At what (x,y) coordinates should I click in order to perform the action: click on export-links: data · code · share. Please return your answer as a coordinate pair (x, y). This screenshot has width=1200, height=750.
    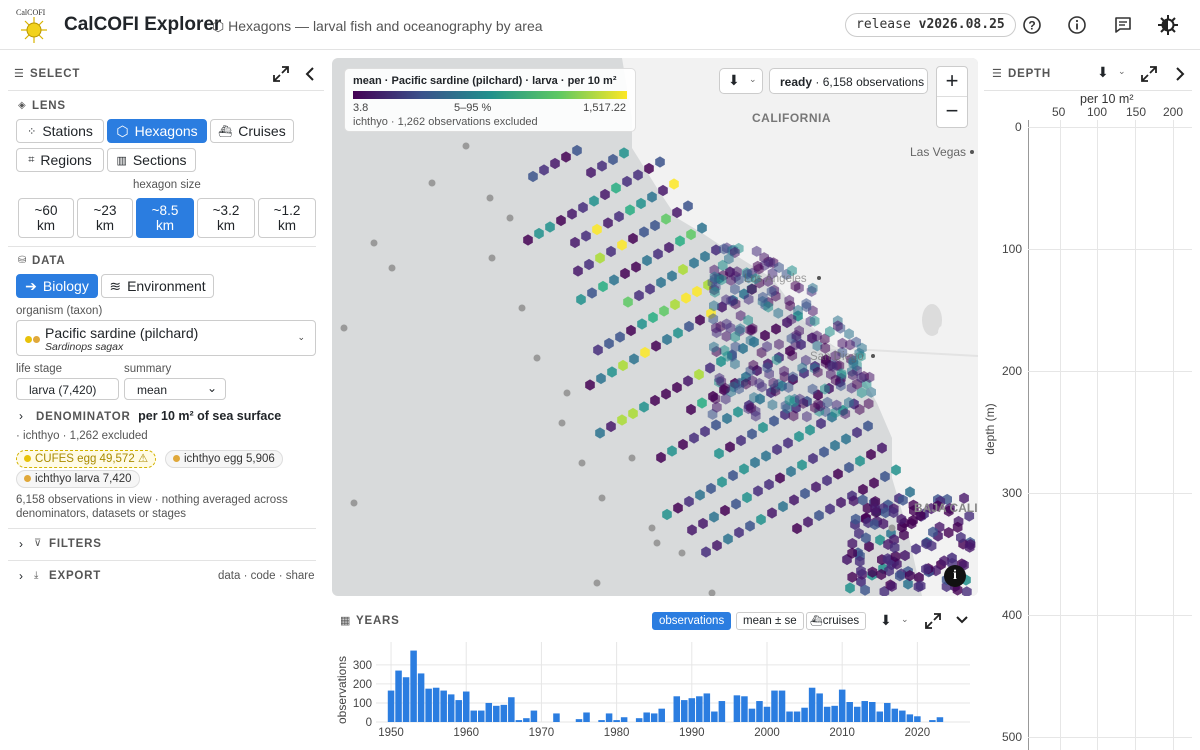
    Looking at the image, I should click on (266, 576).